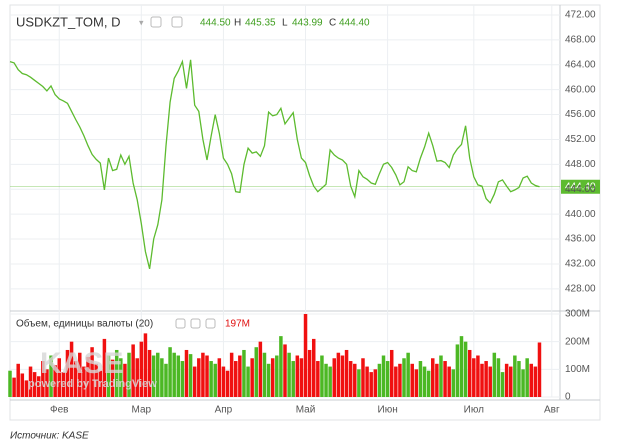 Image resolution: width=624 pixels, height=448 pixels. Describe the element at coordinates (580, 39) in the screenshot. I see `y-tick-label: 468.00` at that location.